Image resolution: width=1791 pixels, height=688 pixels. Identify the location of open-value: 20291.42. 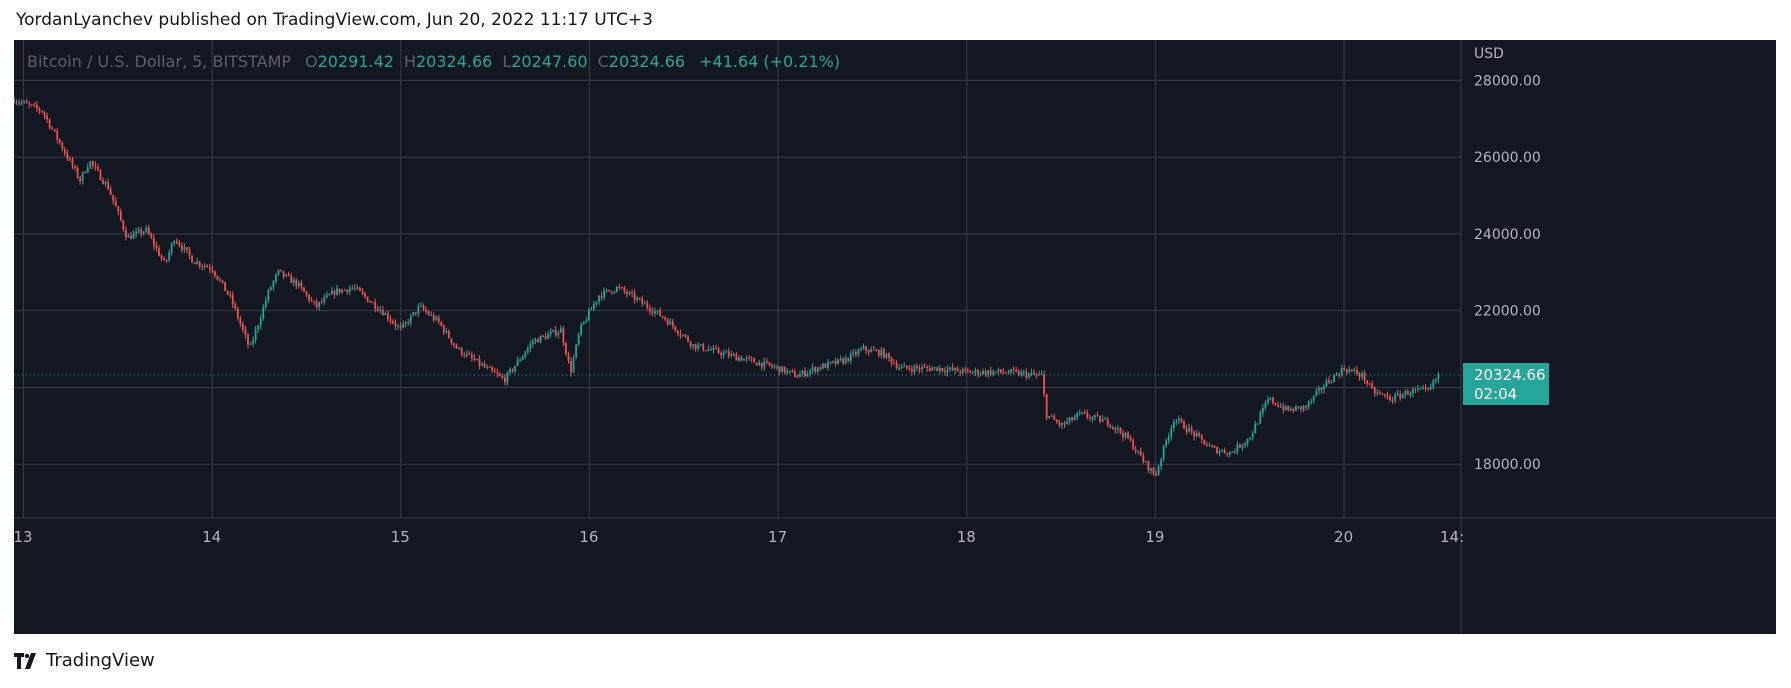
(355, 61).